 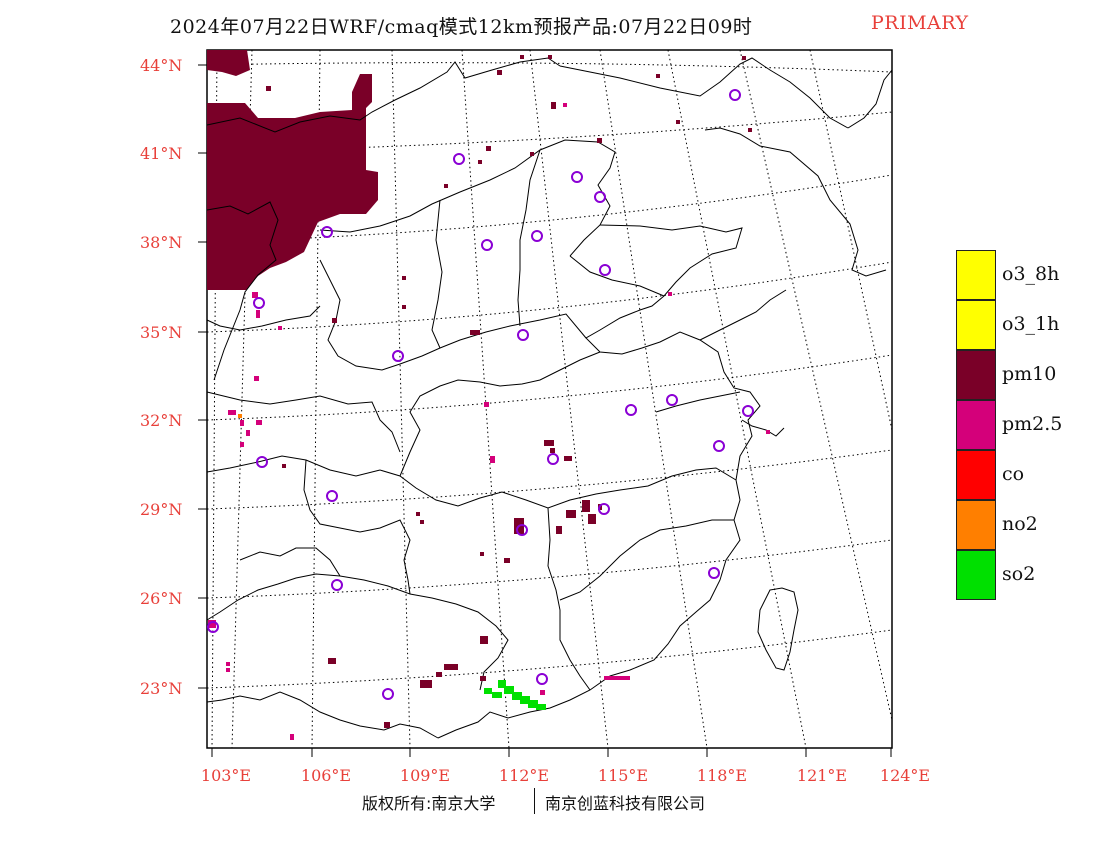 What do you see at coordinates (920, 23) in the screenshot?
I see `pollutant-flag: PRIMARY` at bounding box center [920, 23].